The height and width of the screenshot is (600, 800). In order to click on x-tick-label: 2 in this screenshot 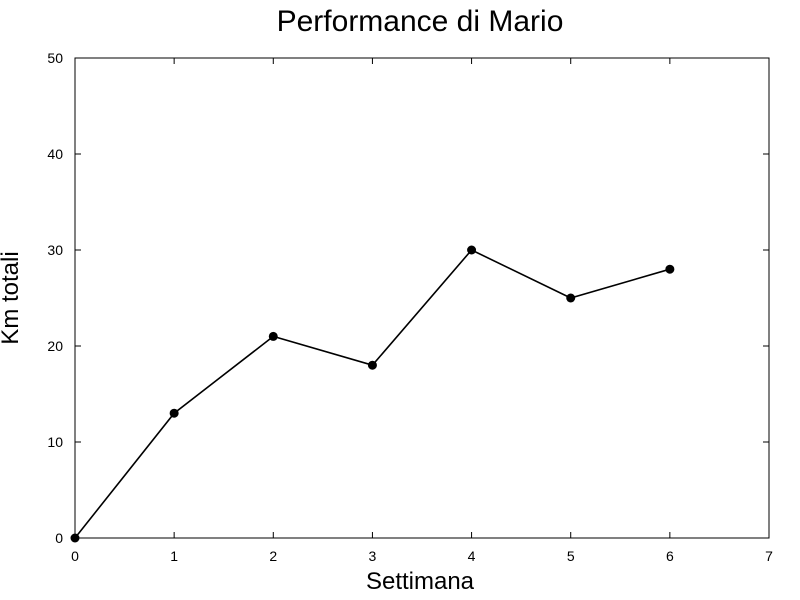, I will do `click(273, 556)`.